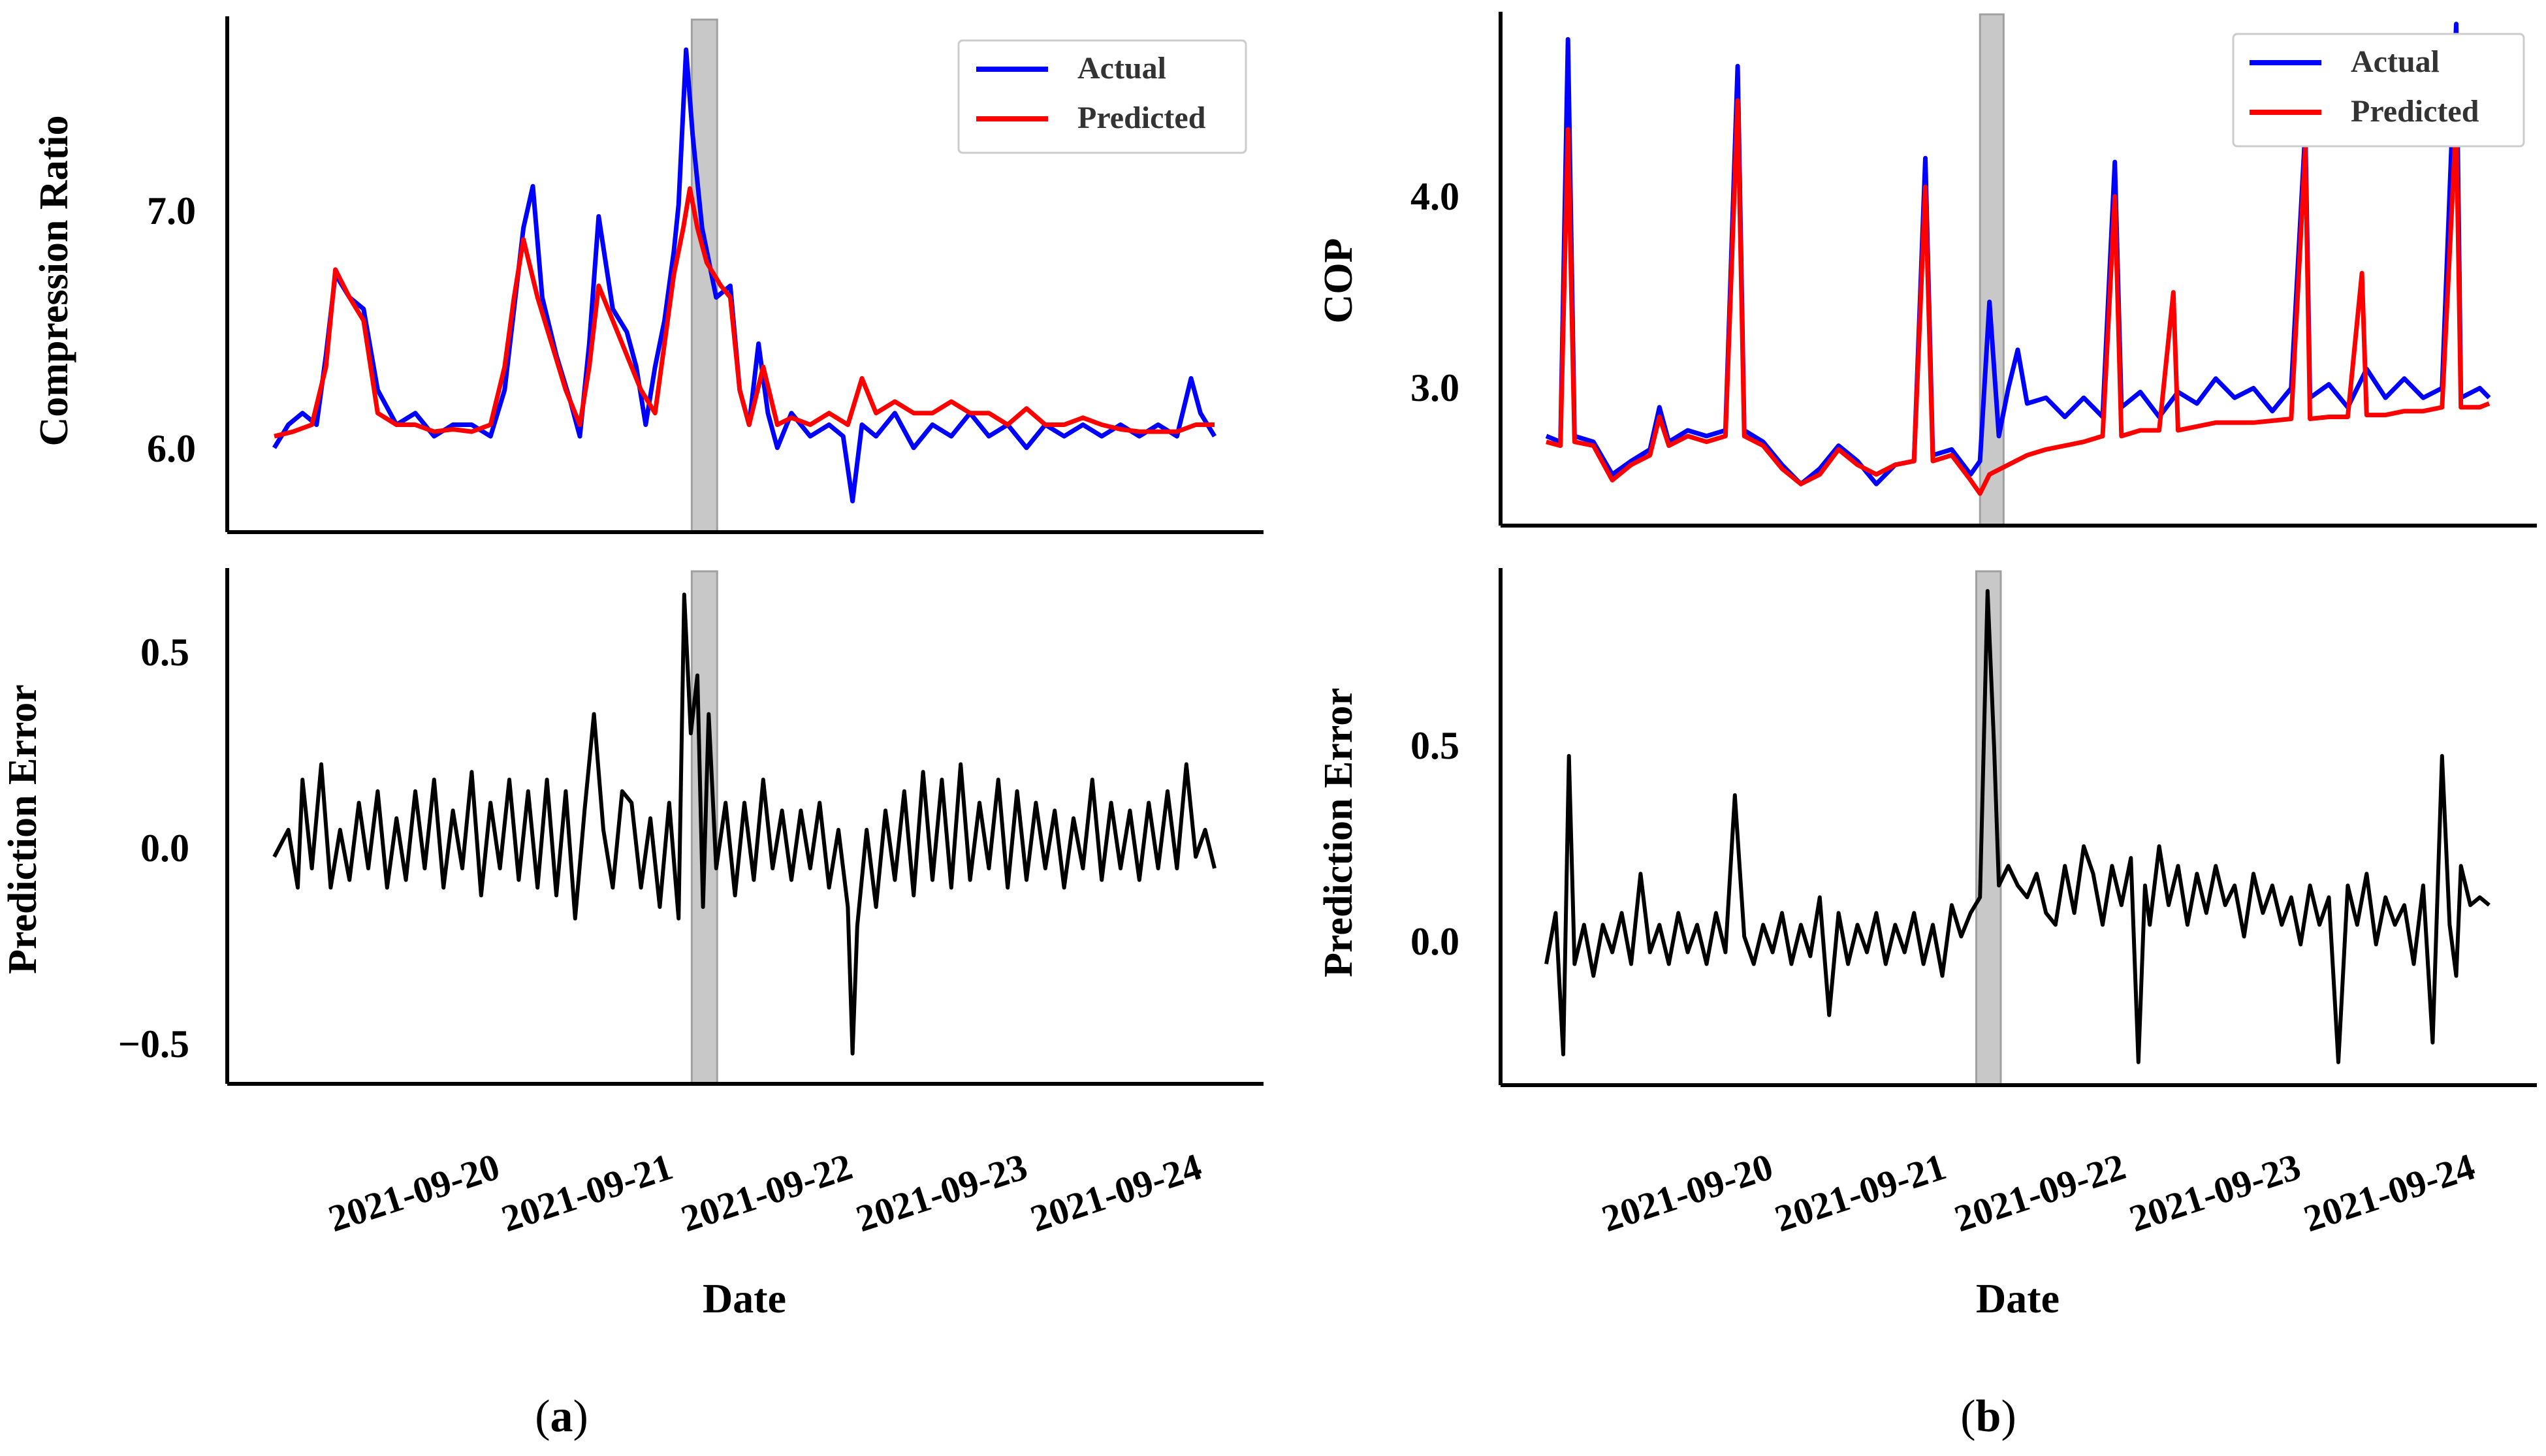  I want to click on y-tick-label-b-bottom-0-0: 0.0, so click(1434, 942).